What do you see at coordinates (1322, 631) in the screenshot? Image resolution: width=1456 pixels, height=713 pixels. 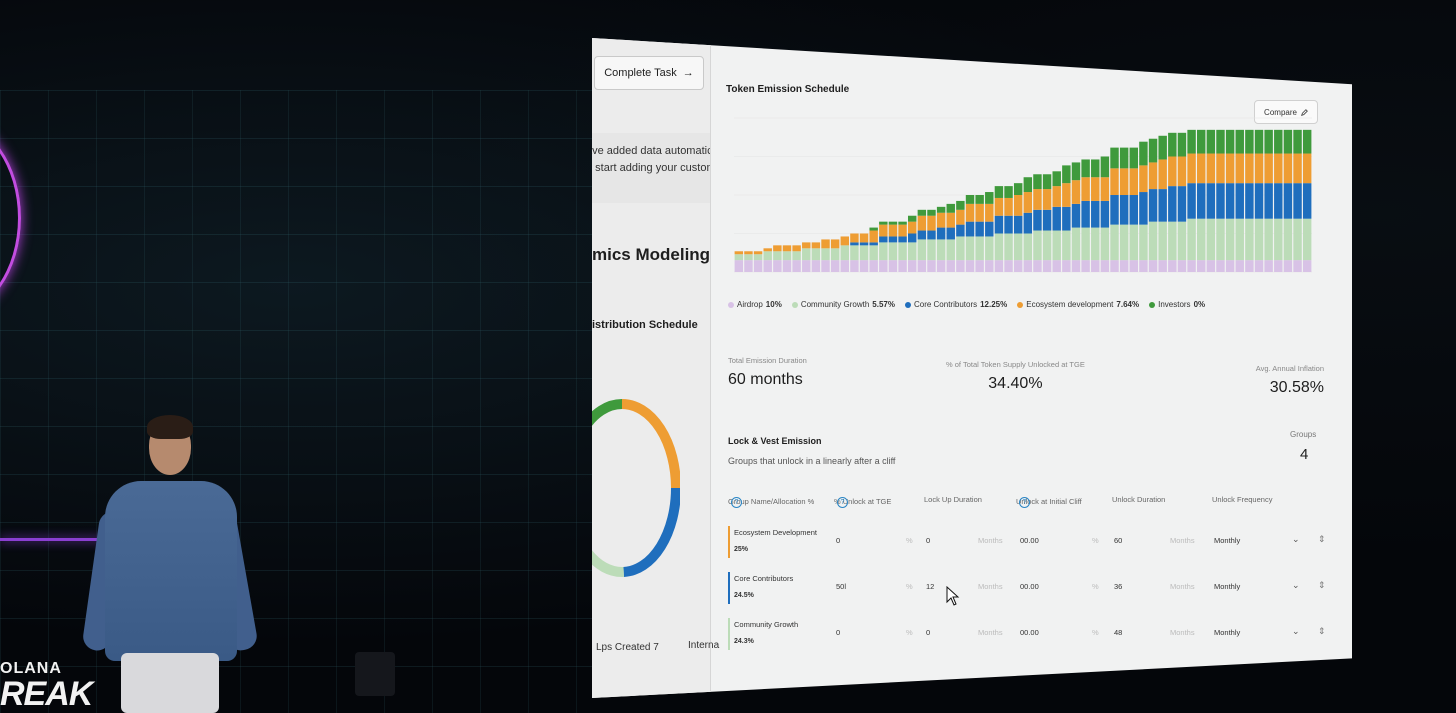 I see `drag-handle-icon: ⇕` at bounding box center [1322, 631].